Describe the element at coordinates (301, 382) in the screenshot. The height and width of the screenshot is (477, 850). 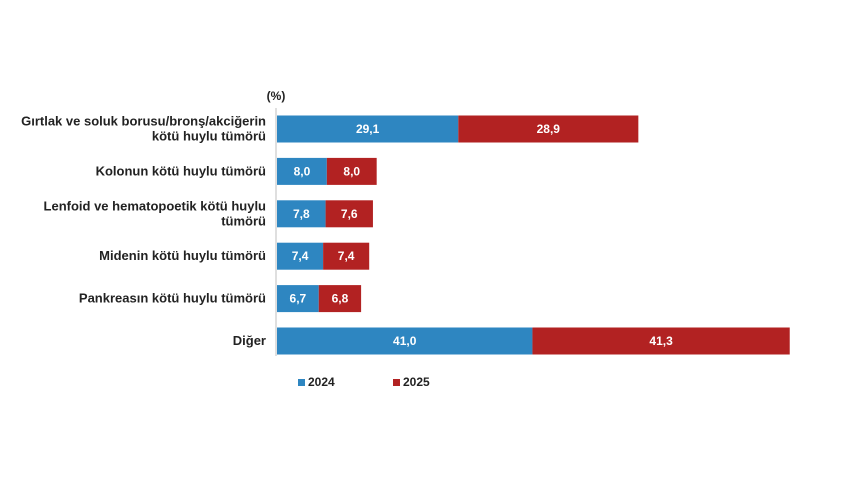
I see `legend-swatch-2024` at that location.